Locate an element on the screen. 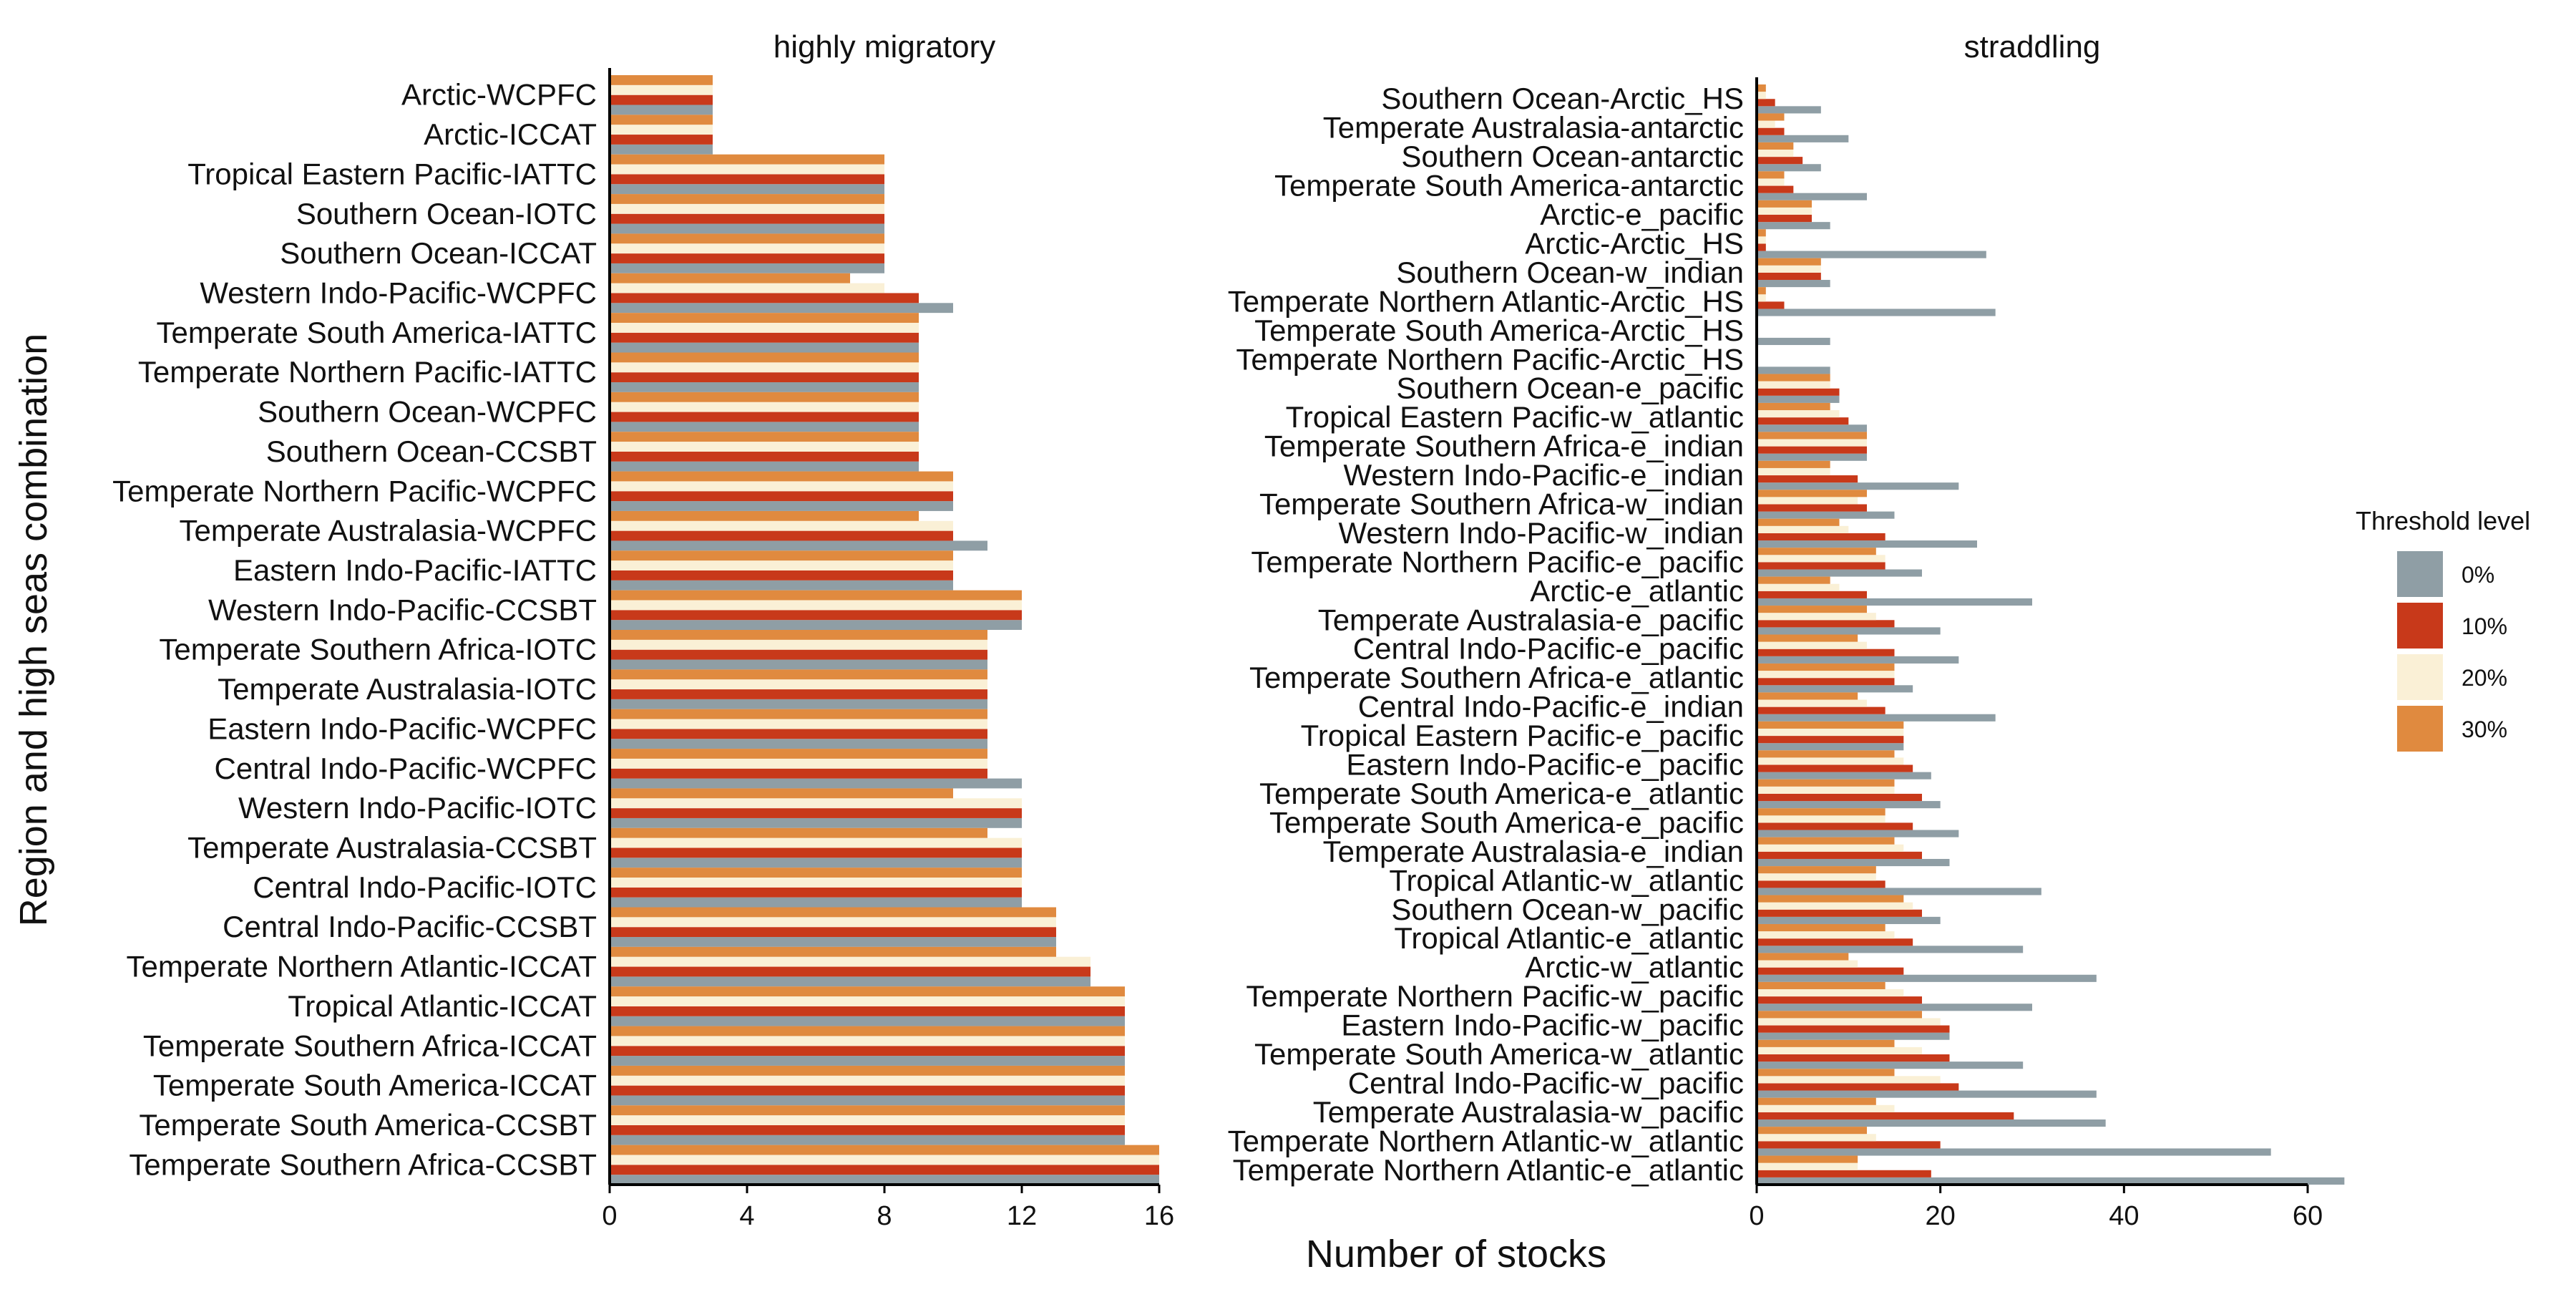 The width and height of the screenshot is (2576, 1292). y-tick-label: Eastern Indo-Pacific-e_pacific is located at coordinates (1545, 765).